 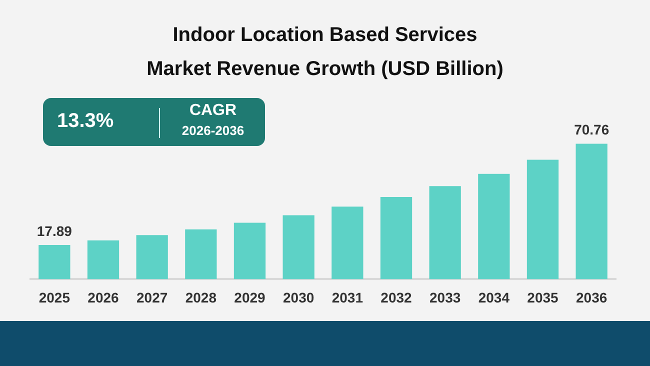 What do you see at coordinates (592, 297) in the screenshot?
I see `x-tick-label: 2036` at bounding box center [592, 297].